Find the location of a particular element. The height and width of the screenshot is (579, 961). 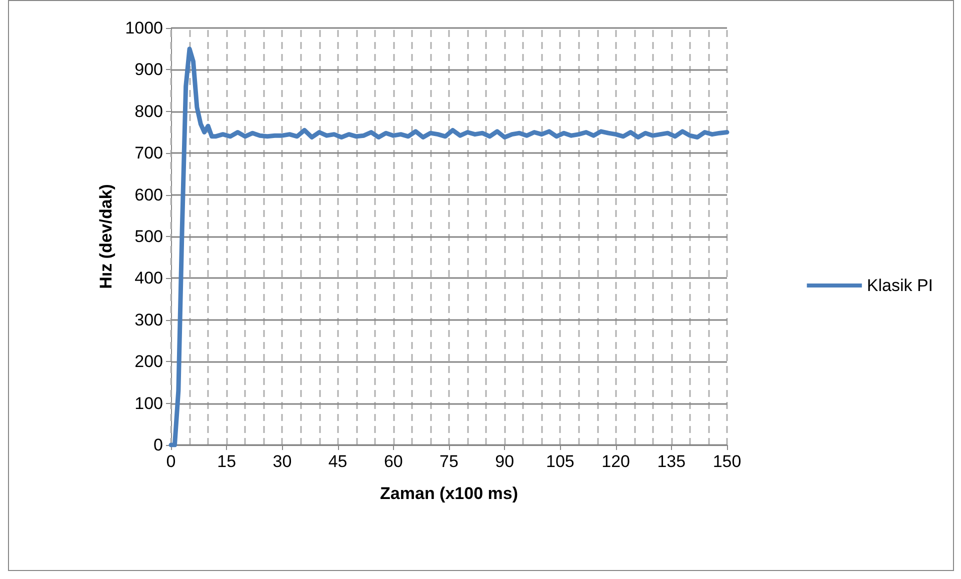

y-tick-label: 500 is located at coordinates (148, 236).